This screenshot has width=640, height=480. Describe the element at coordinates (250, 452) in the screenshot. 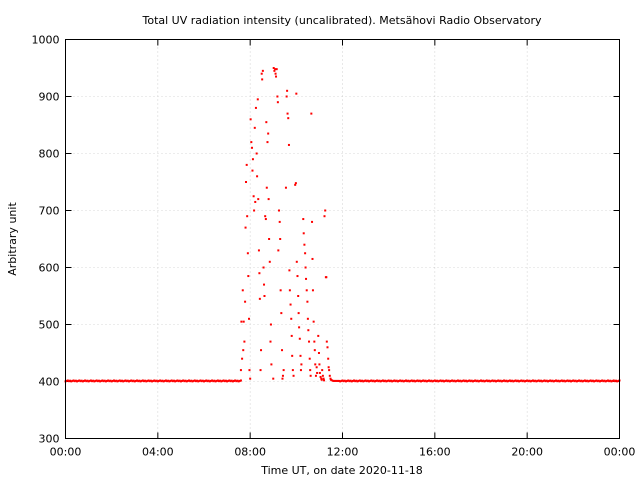

I see `x-tick-label: 08:00` at that location.